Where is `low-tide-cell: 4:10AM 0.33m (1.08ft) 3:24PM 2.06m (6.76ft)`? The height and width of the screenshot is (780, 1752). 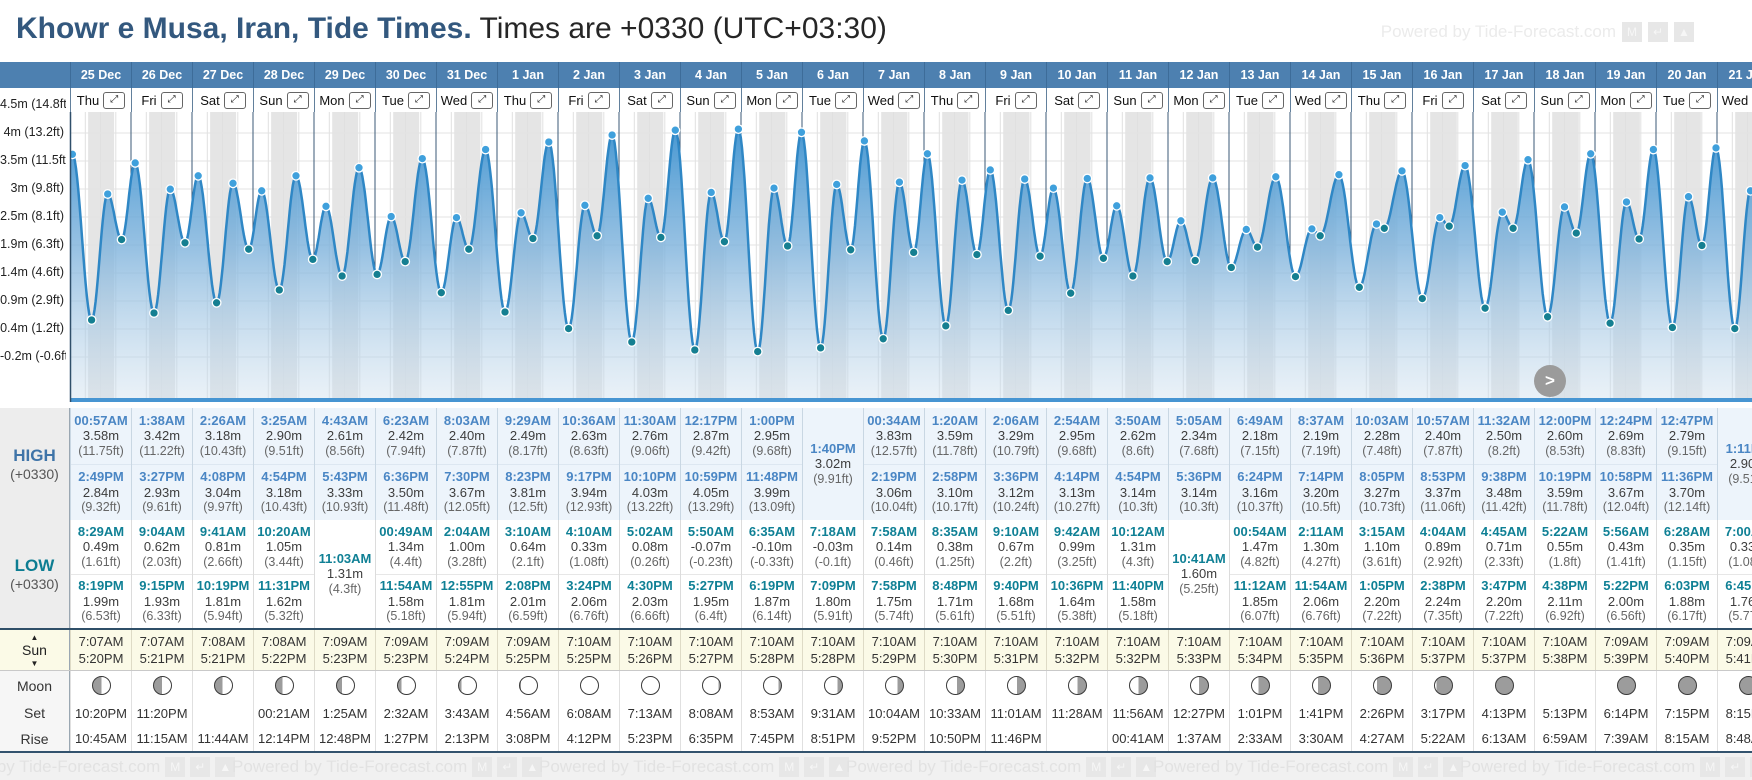
low-tide-cell: 4:10AM 0.33m (1.08ft) 3:24PM 2.06m (6.76ft) is located at coordinates (588, 574).